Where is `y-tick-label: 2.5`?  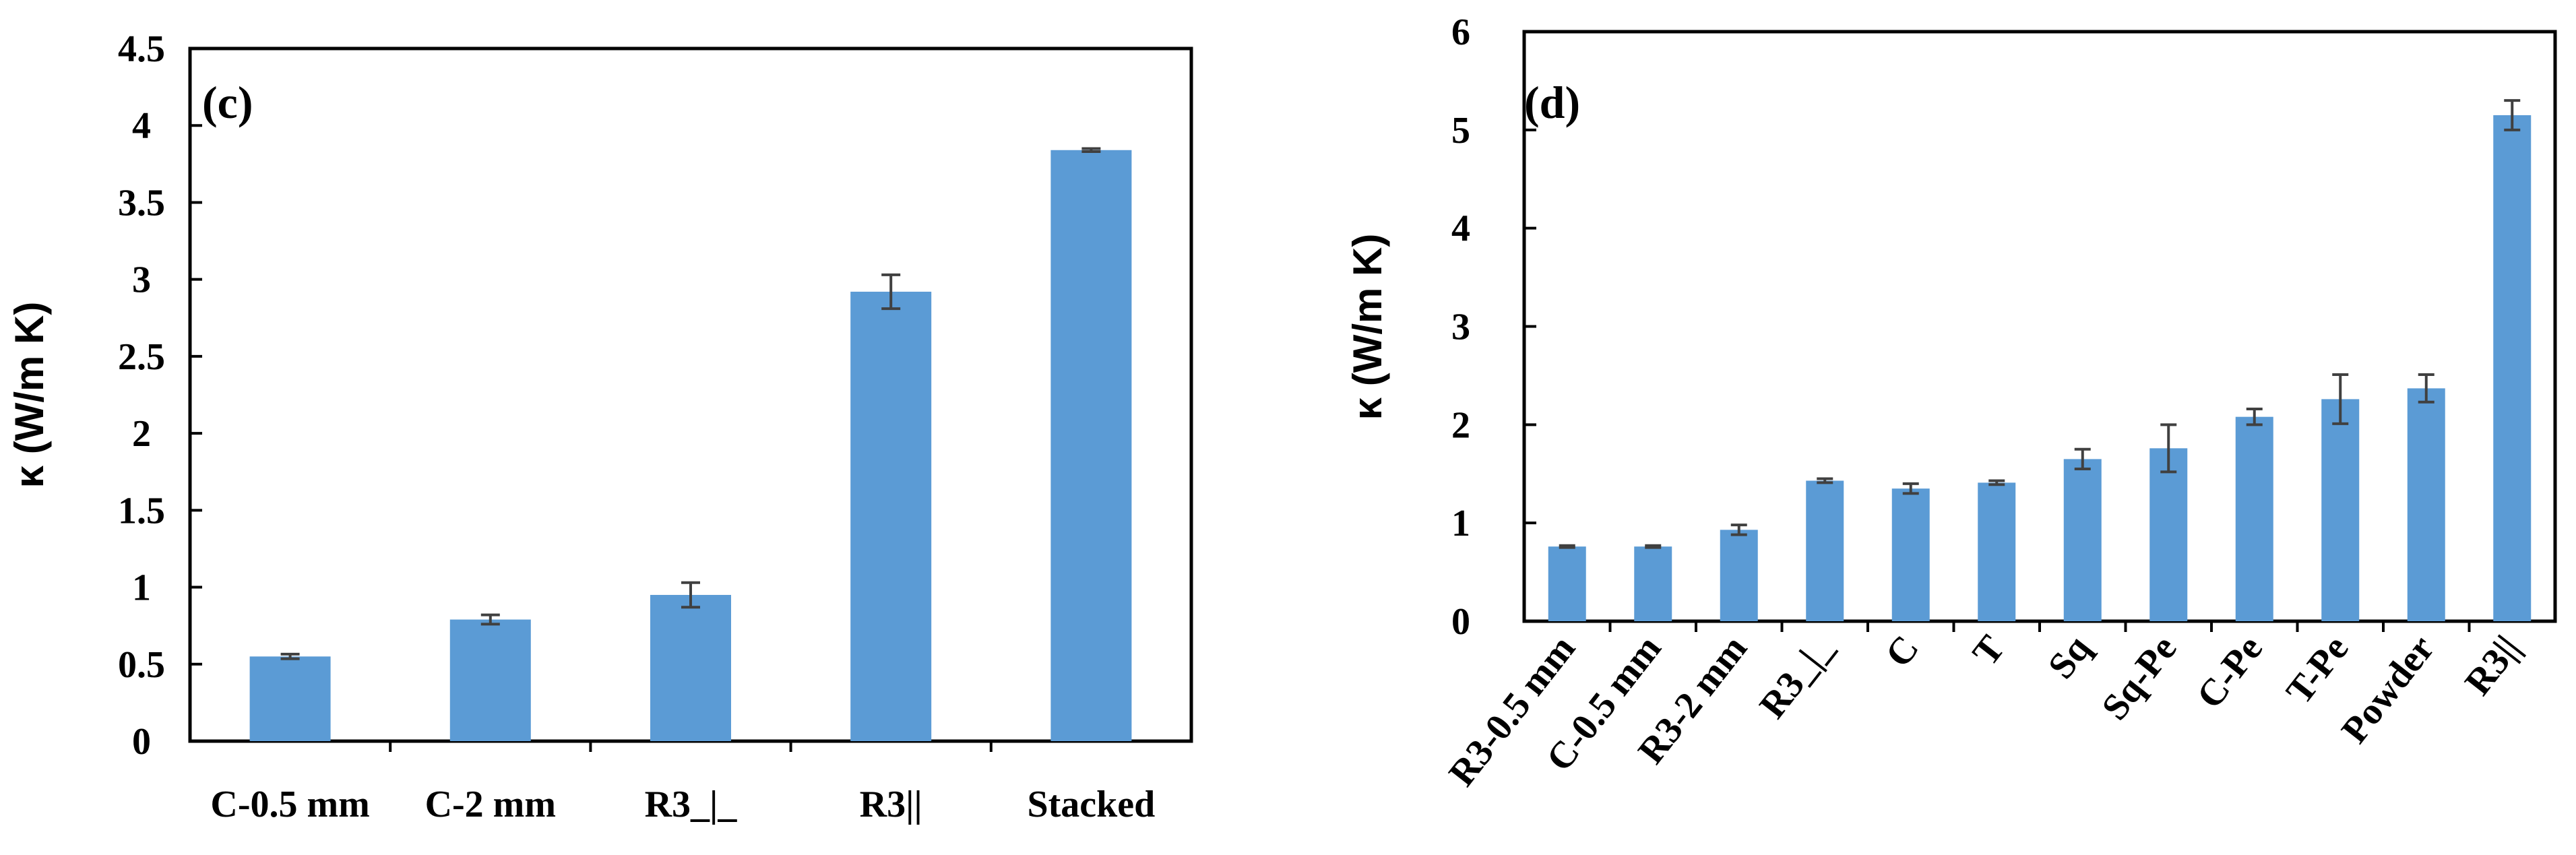 y-tick-label: 2.5 is located at coordinates (141, 357).